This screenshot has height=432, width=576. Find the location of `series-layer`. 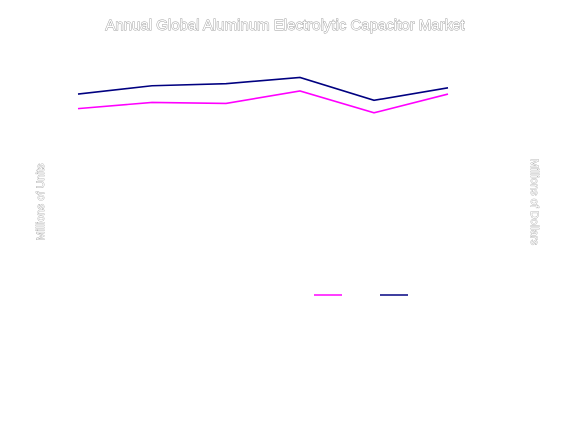

series-layer is located at coordinates (263, 95).